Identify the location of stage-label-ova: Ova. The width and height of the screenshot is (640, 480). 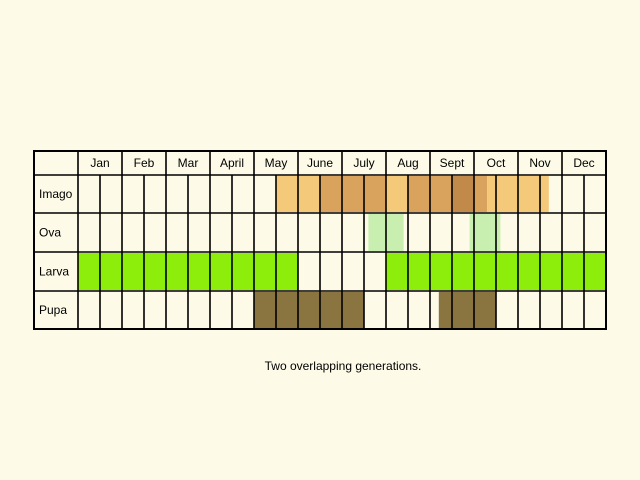
(50, 233).